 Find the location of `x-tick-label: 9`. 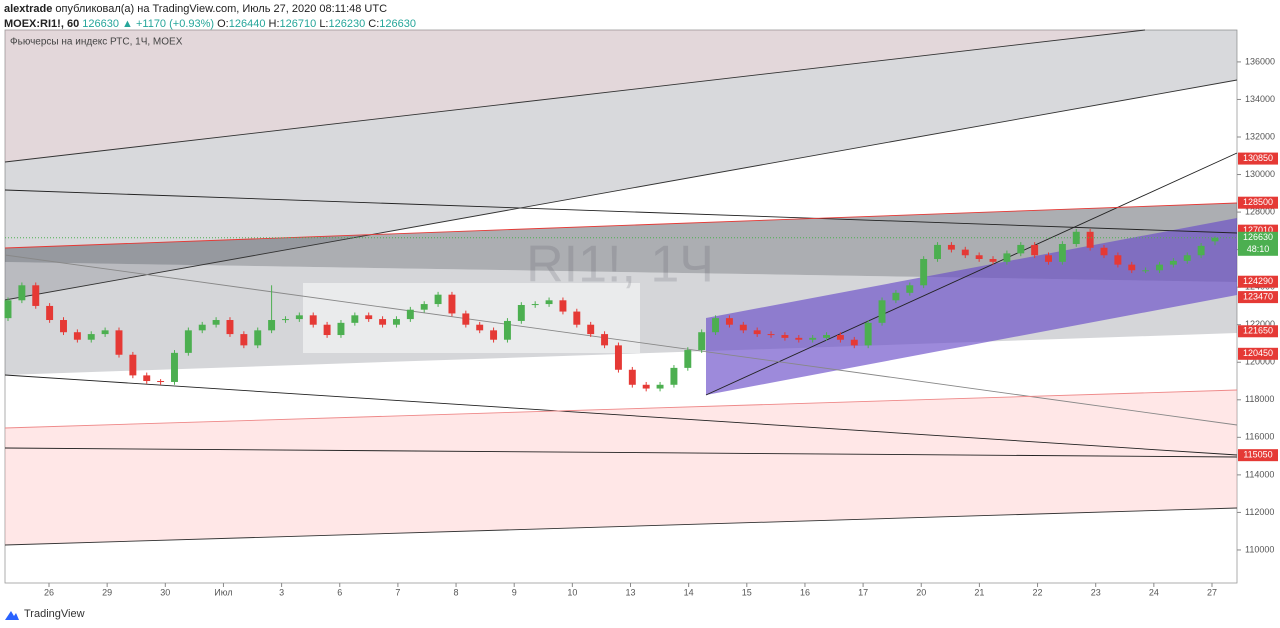

x-tick-label: 9 is located at coordinates (514, 592).